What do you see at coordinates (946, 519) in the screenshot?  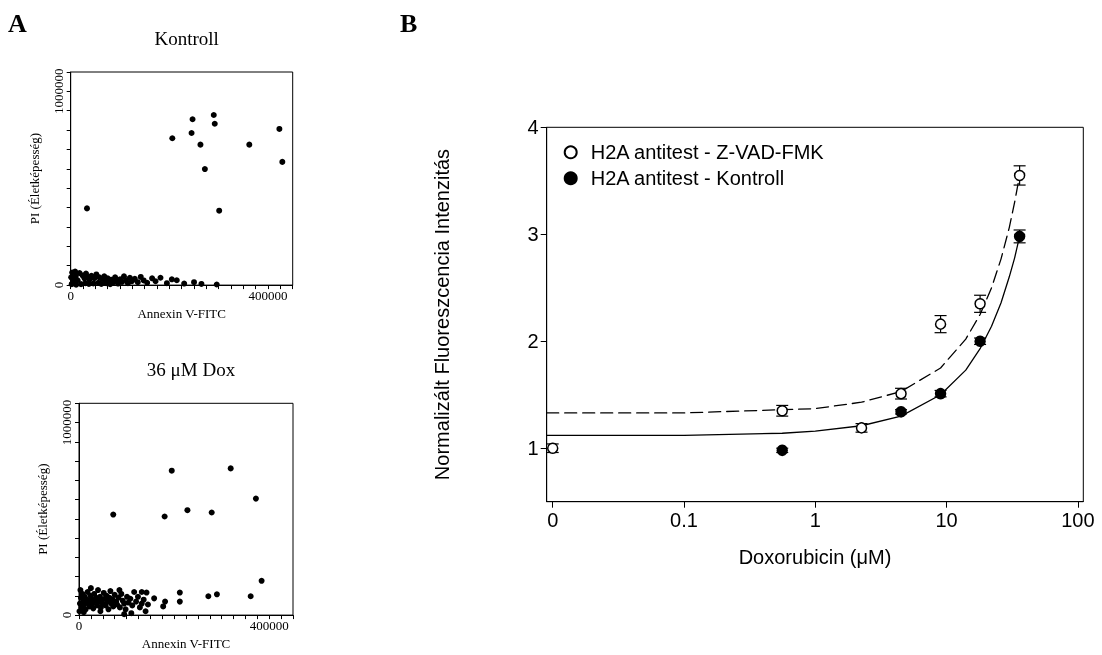 I see `x-tick-label: 10` at bounding box center [946, 519].